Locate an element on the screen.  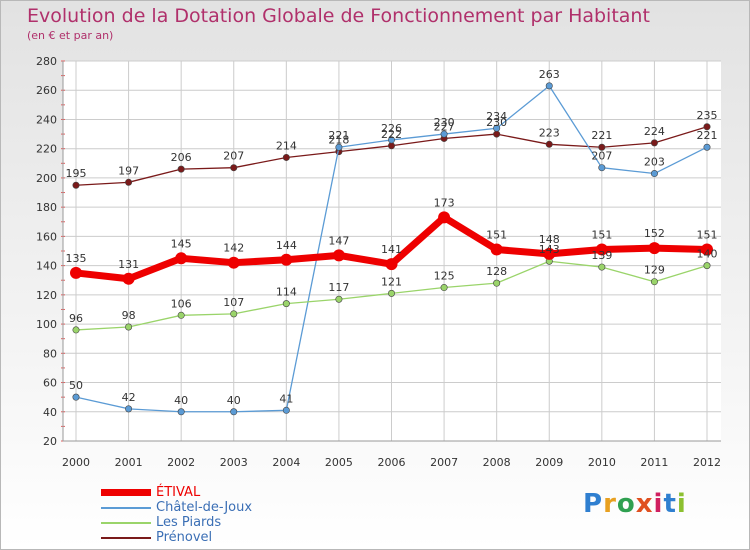
x-tick-label: 2010 is located at coordinates (602, 462).